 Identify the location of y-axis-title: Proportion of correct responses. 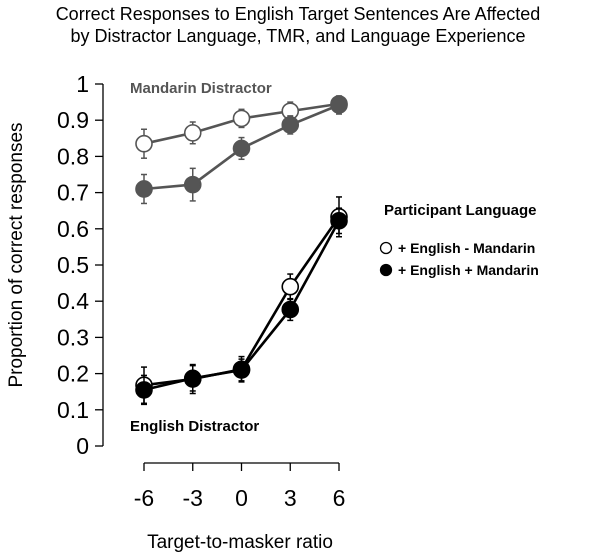
(16, 254).